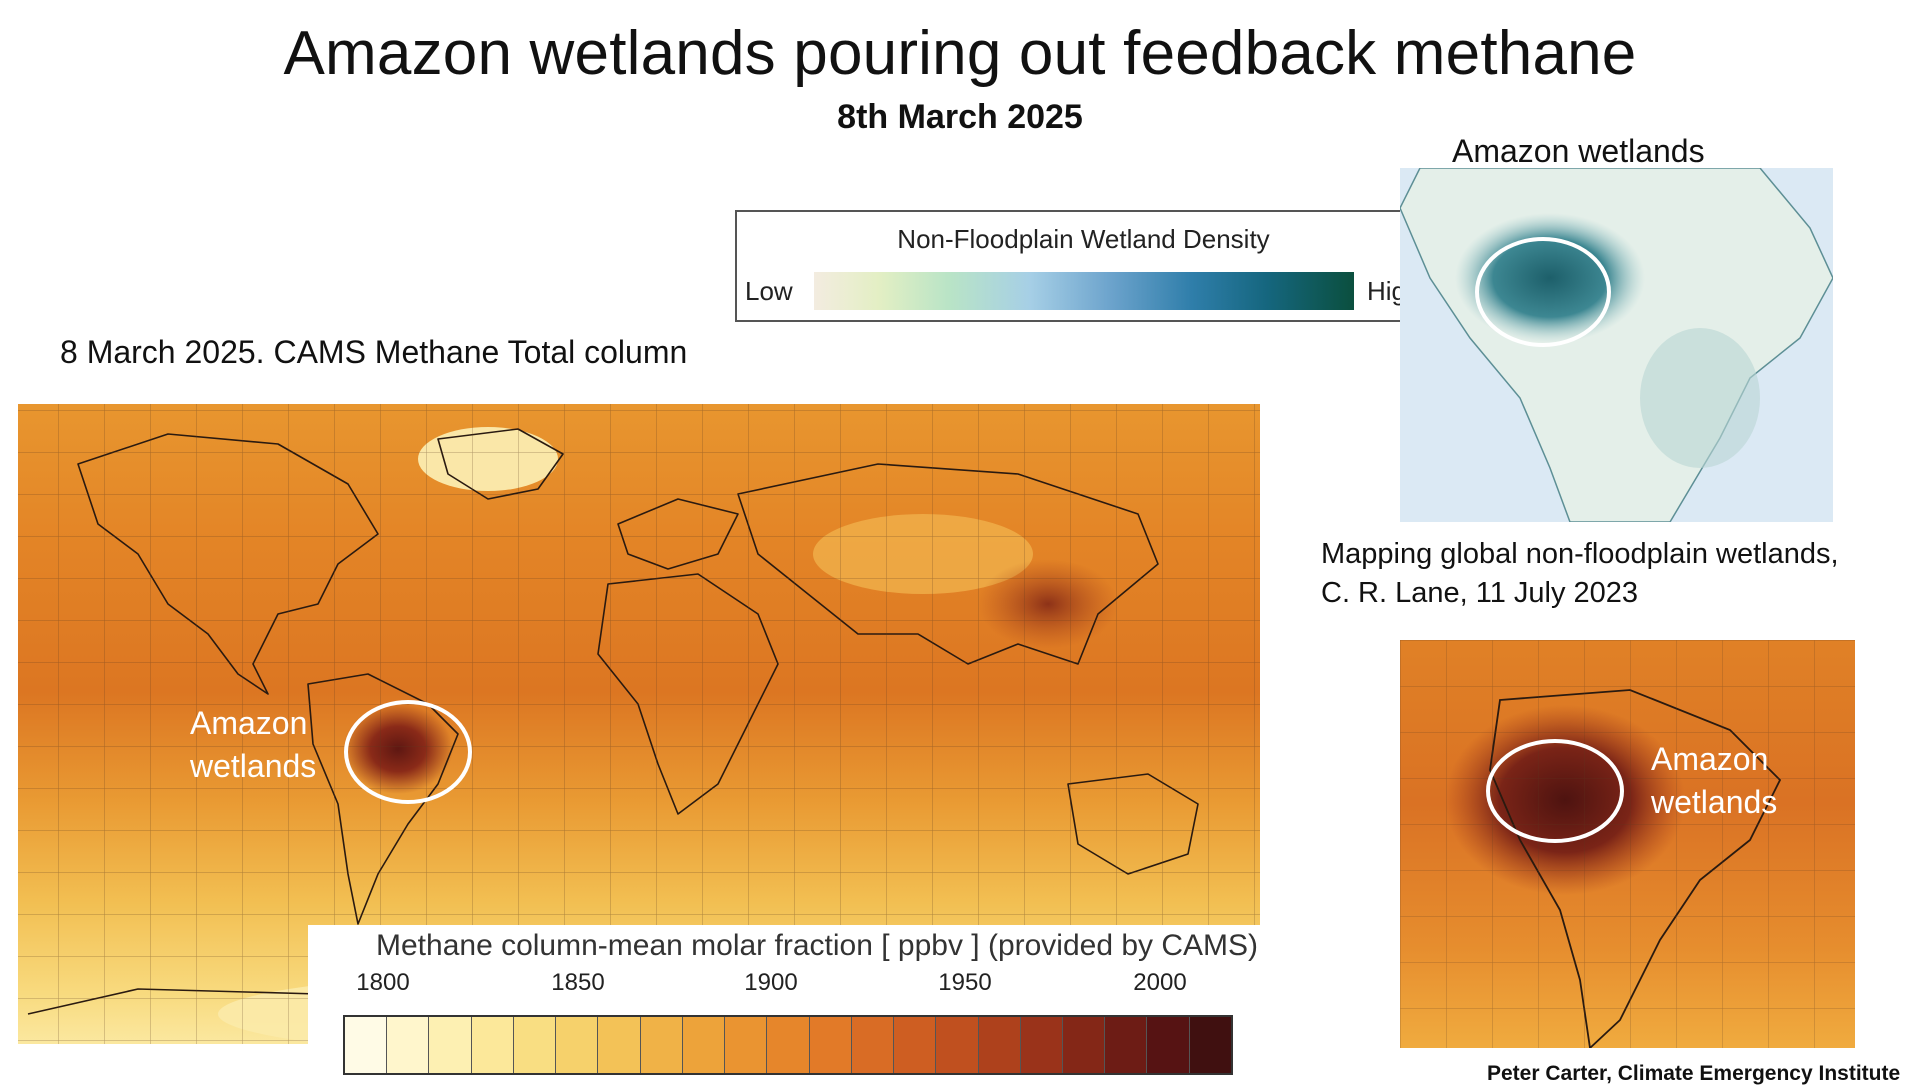  I want to click on wetland-density-legend: Non-Floodplain Wetland Density Low High, so click(1083, 266).